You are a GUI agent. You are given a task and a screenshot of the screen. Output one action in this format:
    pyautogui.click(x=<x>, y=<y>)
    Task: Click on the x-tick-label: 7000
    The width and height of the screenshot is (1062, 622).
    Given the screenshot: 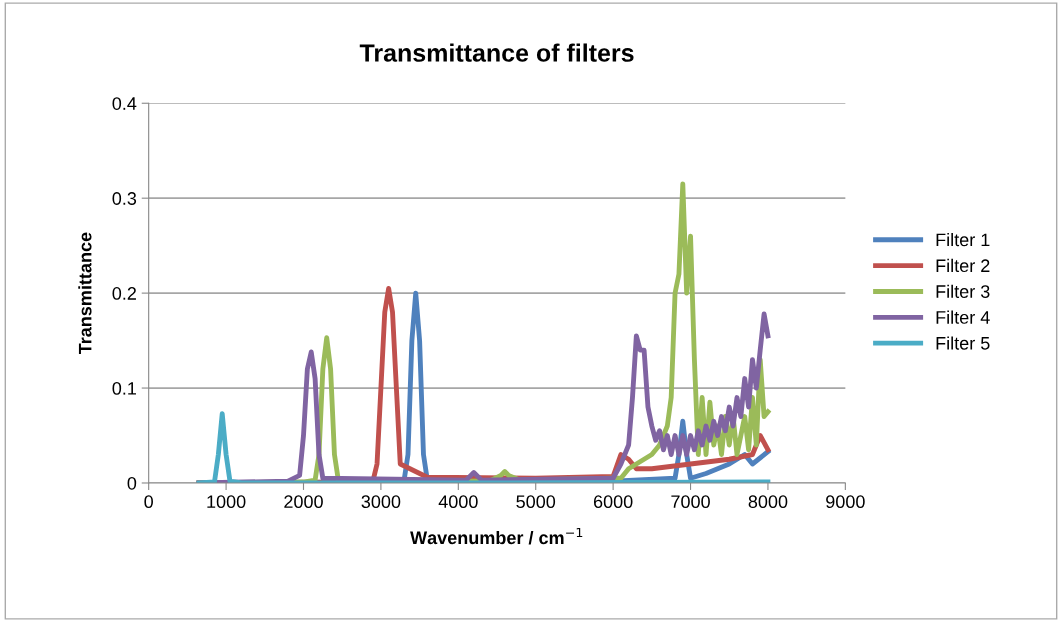 What is the action you would take?
    pyautogui.click(x=690, y=502)
    